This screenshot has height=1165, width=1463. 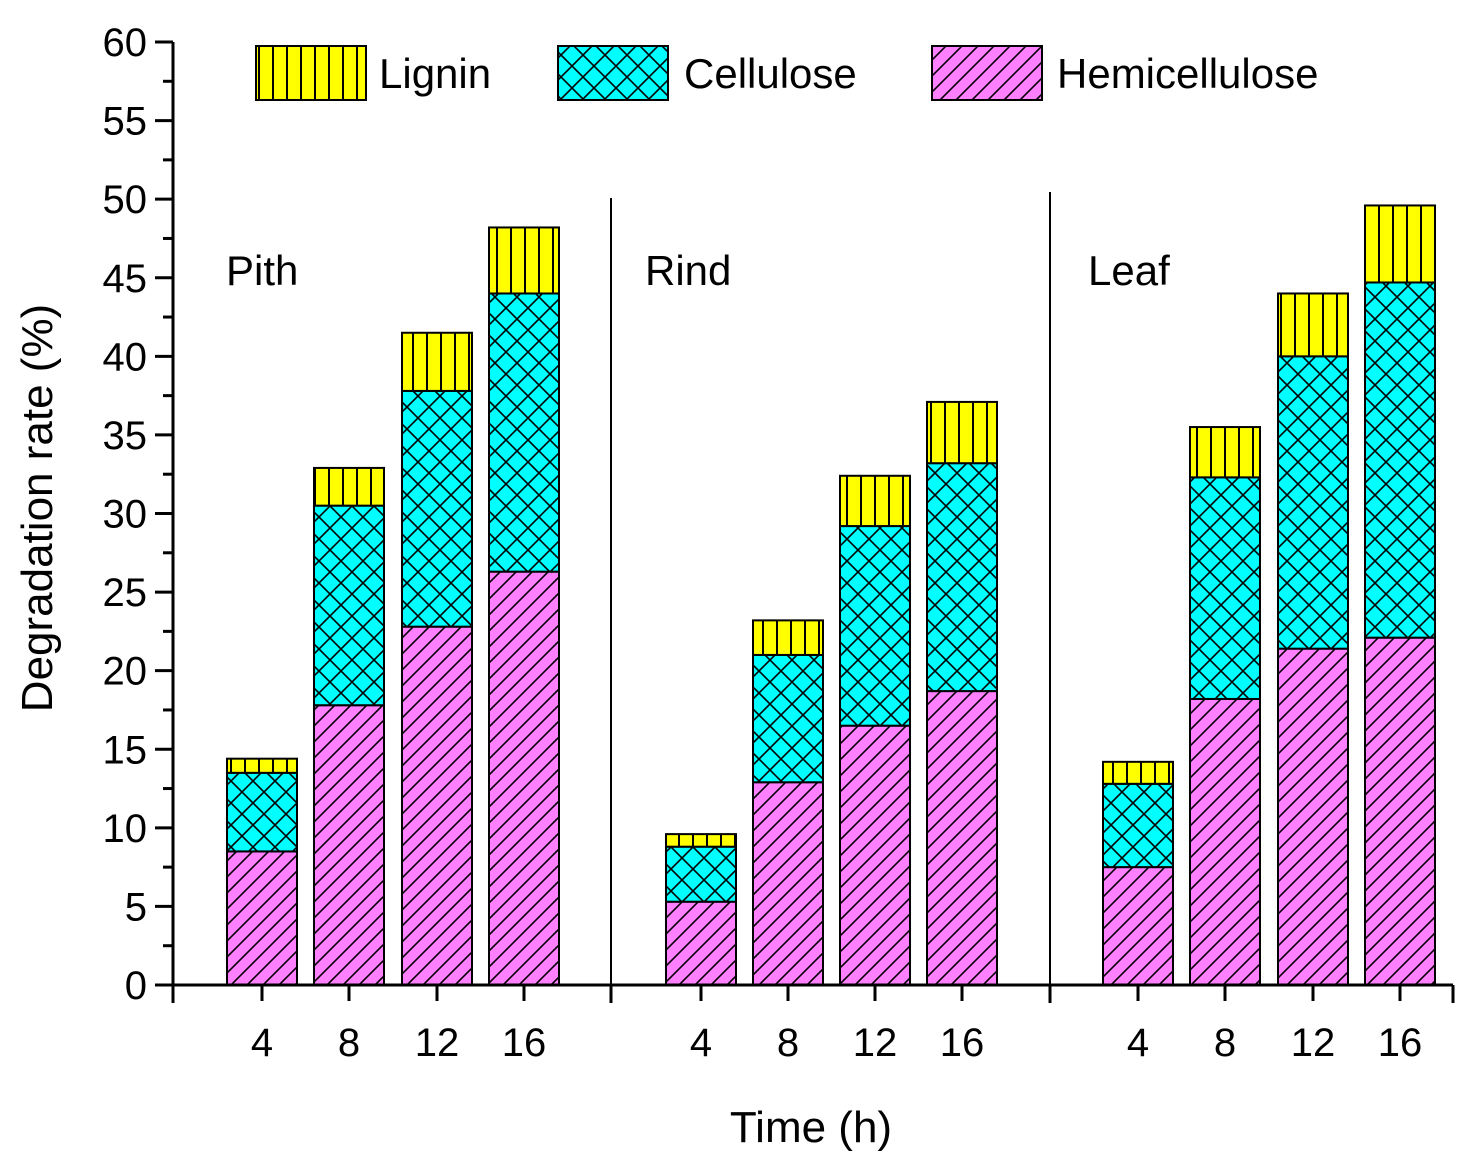 What do you see at coordinates (1138, 926) in the screenshot?
I see `bar-leaf-4h-hemicellulose` at bounding box center [1138, 926].